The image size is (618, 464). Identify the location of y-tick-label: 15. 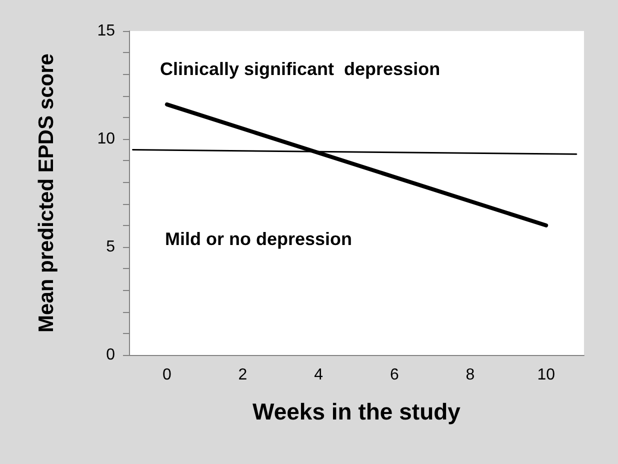
(106, 31).